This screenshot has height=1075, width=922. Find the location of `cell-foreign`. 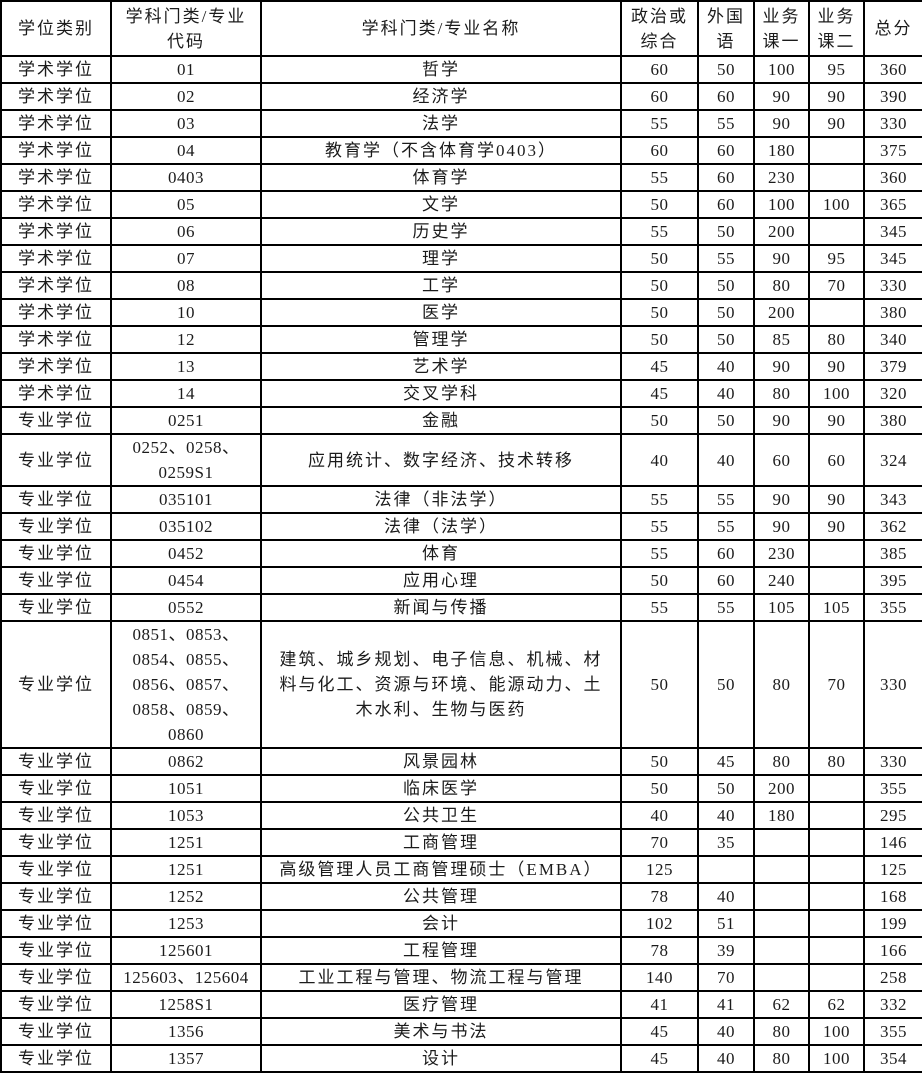

cell-foreign is located at coordinates (726, 869).